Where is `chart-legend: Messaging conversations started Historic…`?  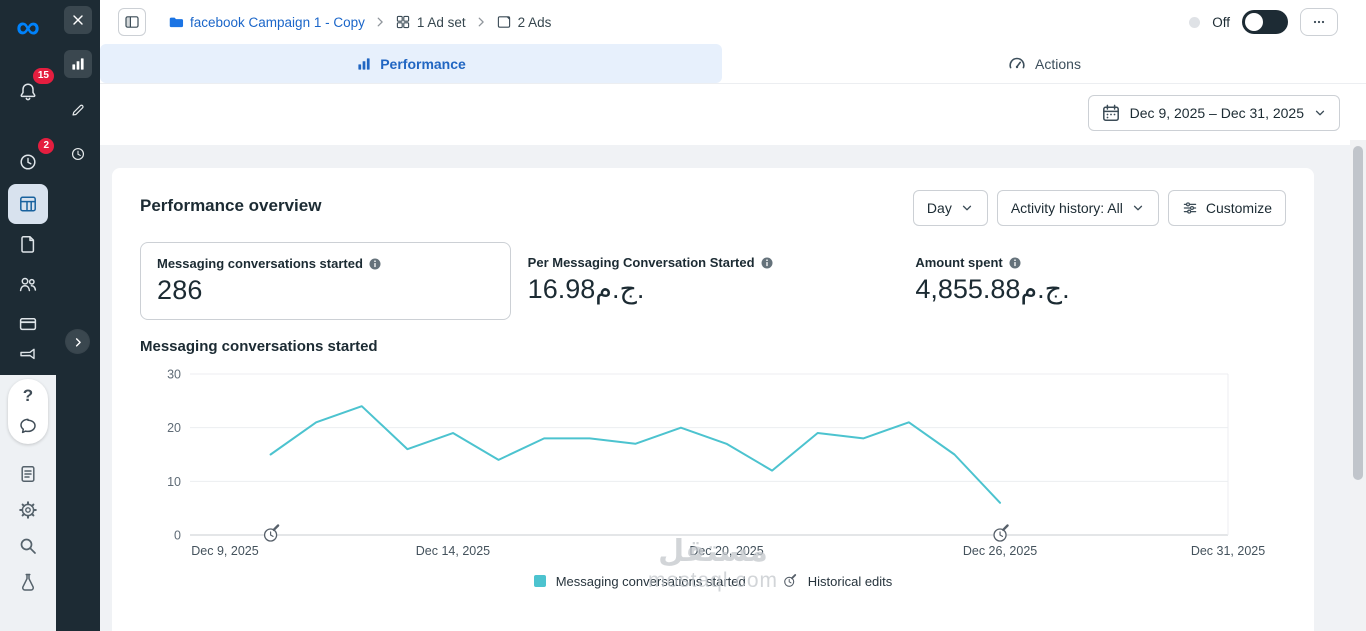
chart-legend: Messaging conversations started Historic… is located at coordinates (713, 581).